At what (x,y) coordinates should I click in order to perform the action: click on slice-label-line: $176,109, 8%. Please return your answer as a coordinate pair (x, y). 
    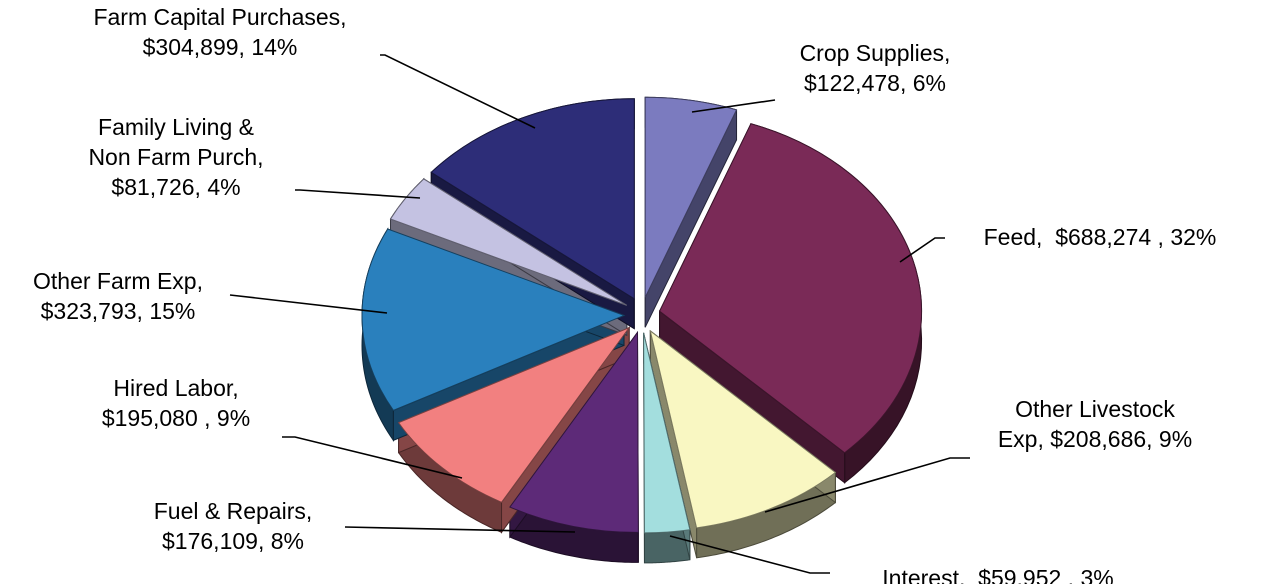
    Looking at the image, I should click on (233, 541).